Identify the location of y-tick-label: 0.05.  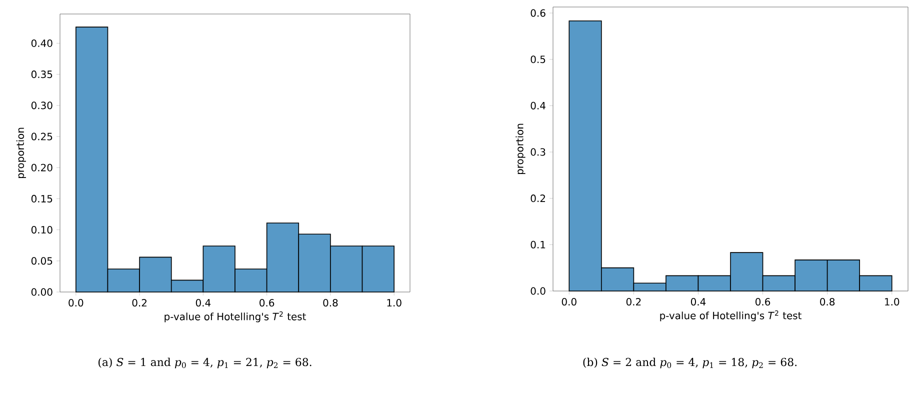
(41, 261).